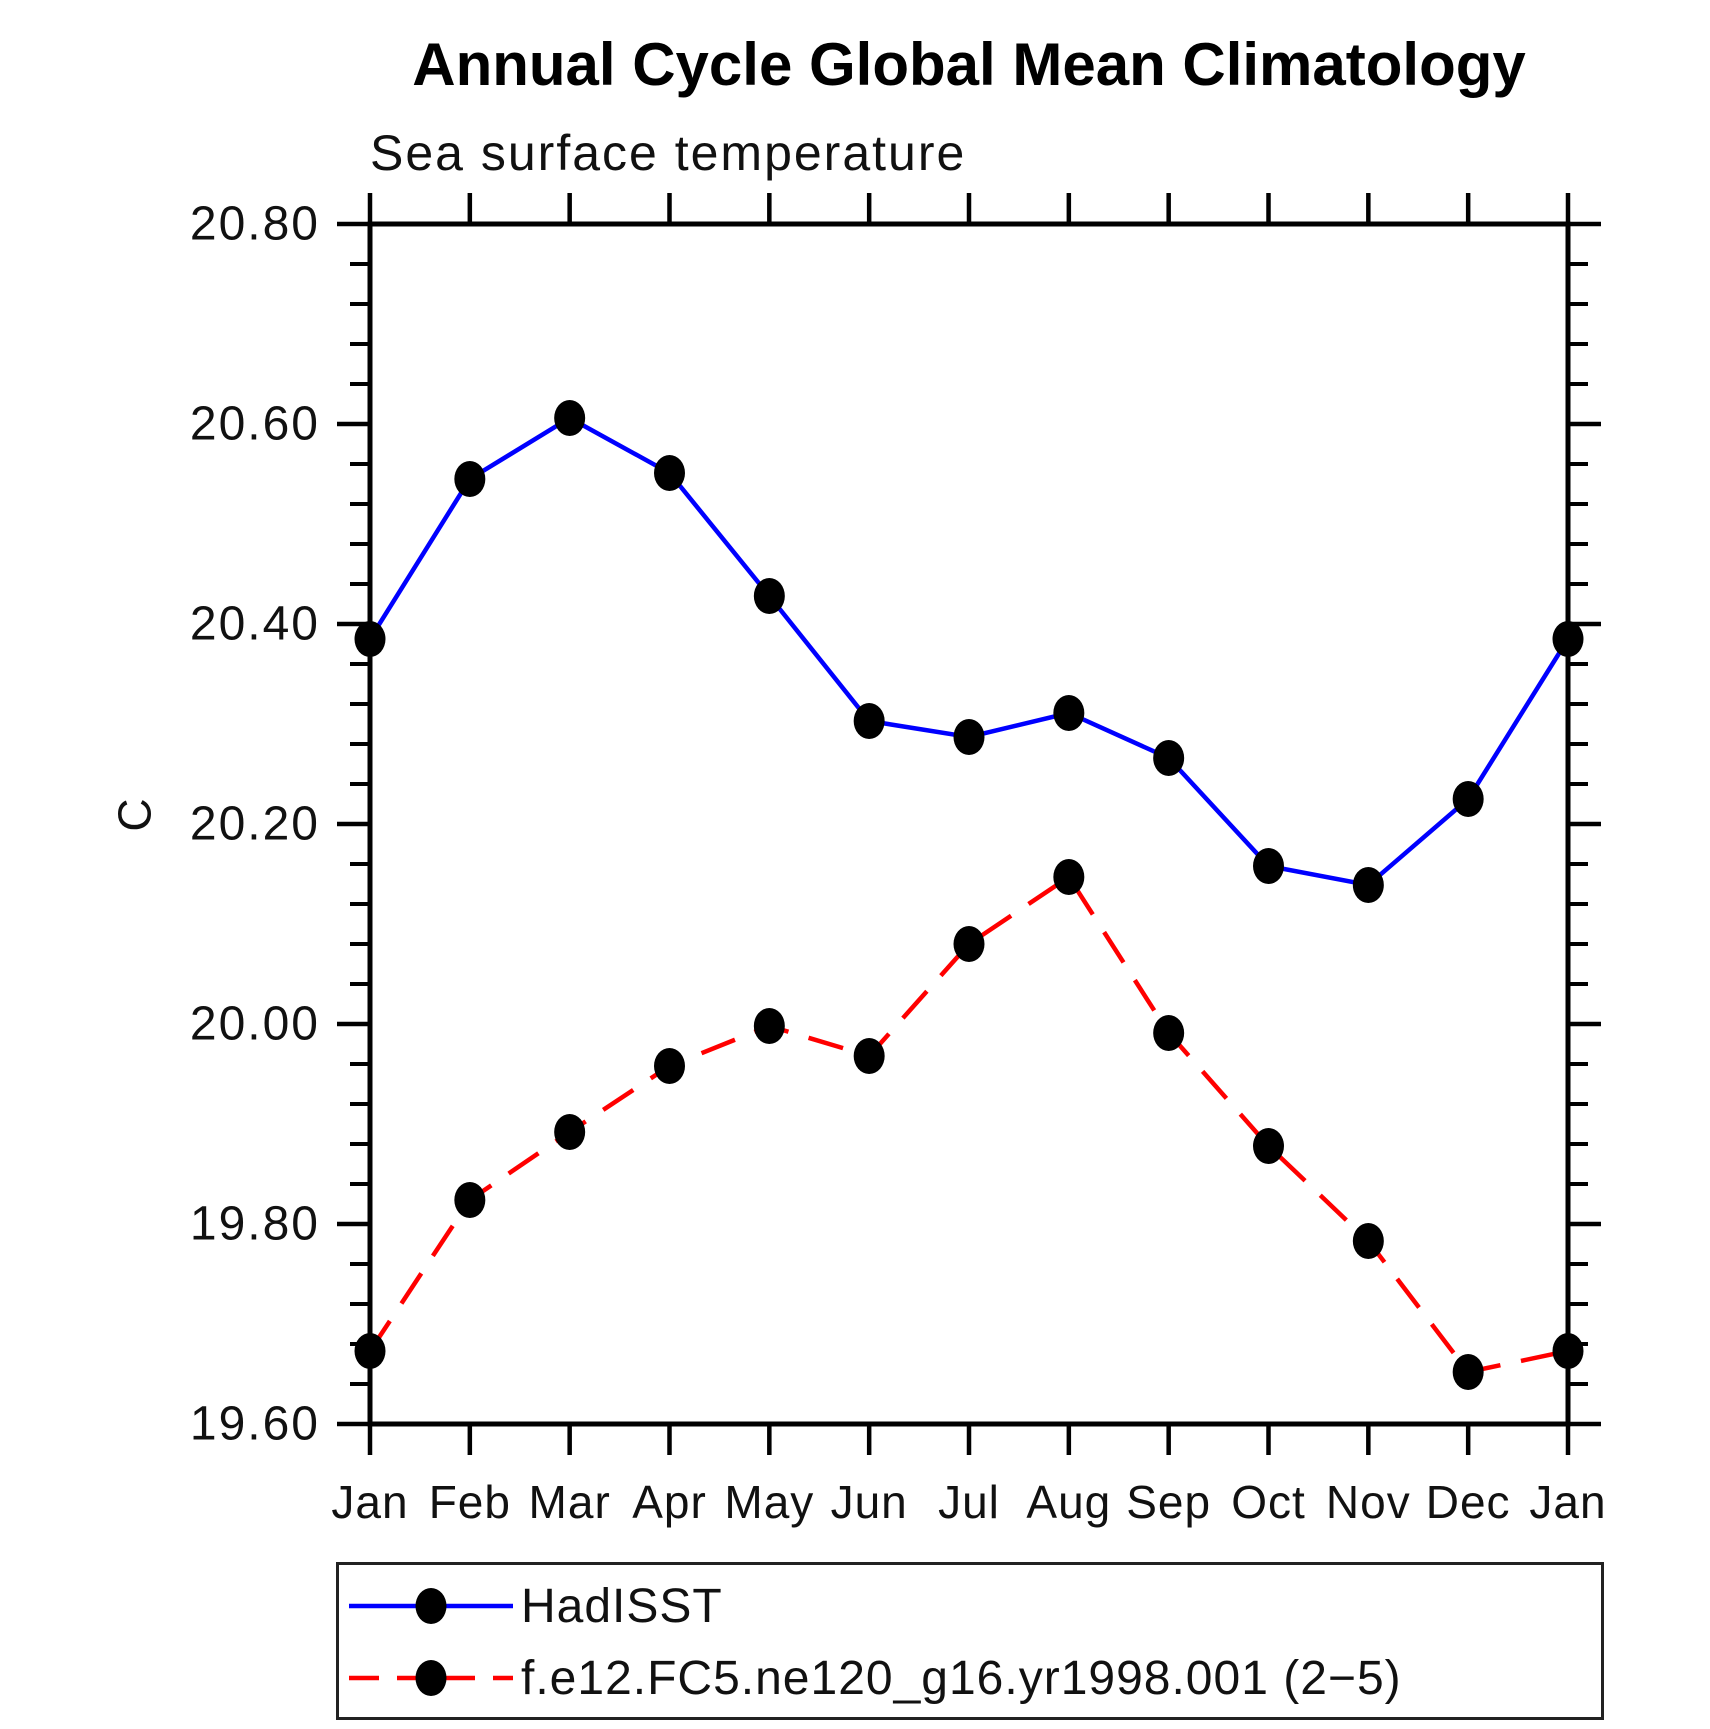 The image size is (1710, 1729). I want to click on y-tick-label: 19.80, so click(255, 1224).